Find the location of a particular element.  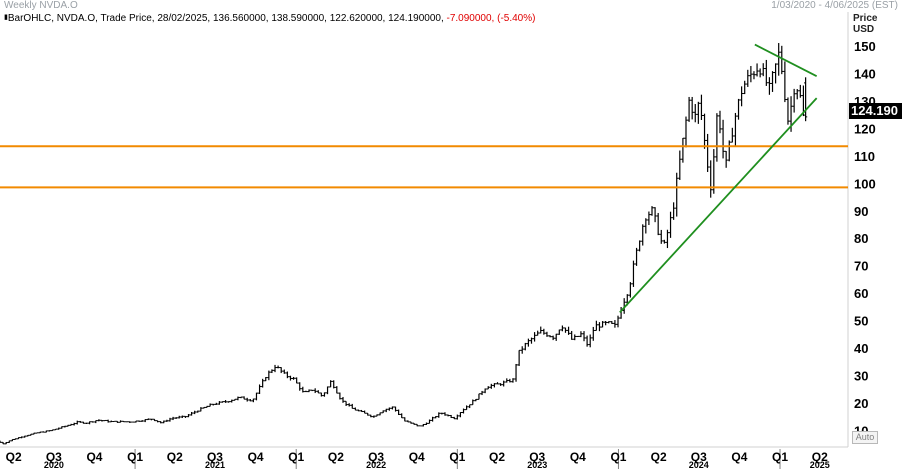

year-label: 2024 is located at coordinates (699, 464).